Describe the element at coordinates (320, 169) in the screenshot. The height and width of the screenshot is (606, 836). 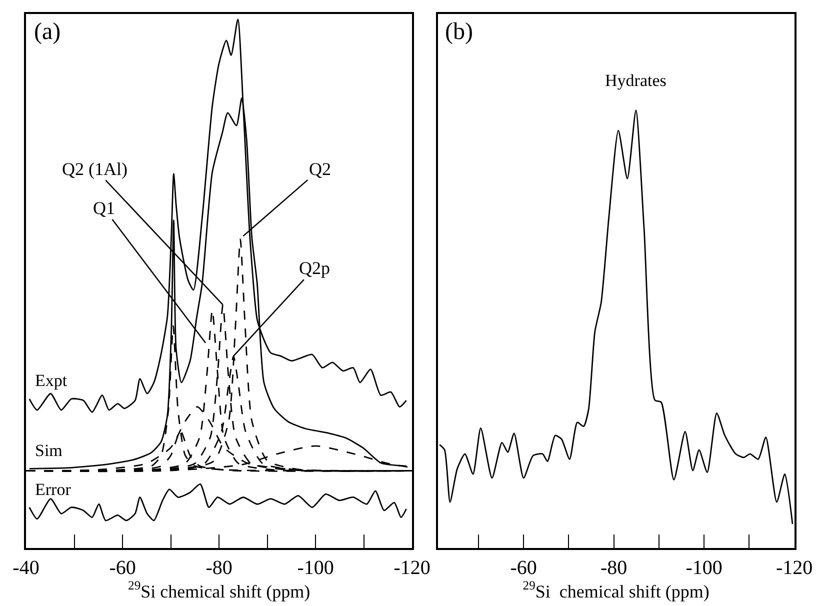
I see `annotation: Q2` at that location.